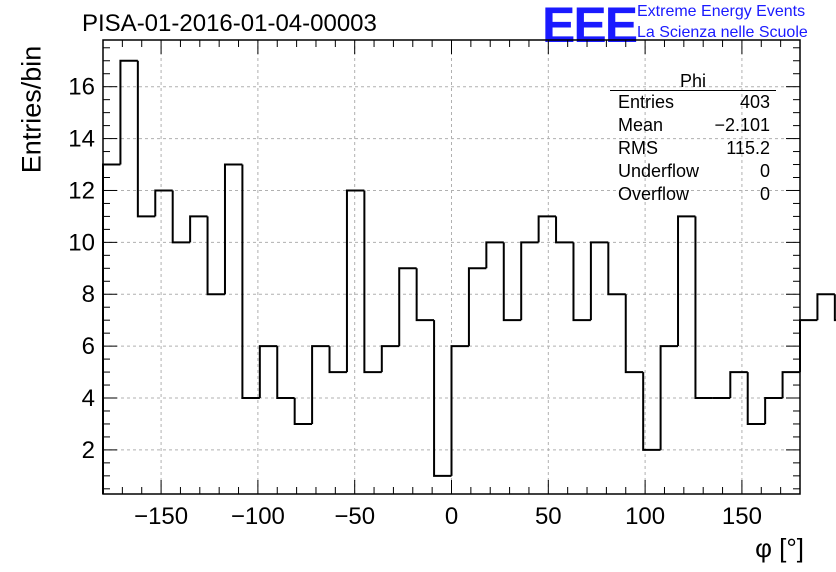 Image resolution: width=836 pixels, height=572 pixels. Describe the element at coordinates (659, 171) in the screenshot. I see `stats-label: Underflow` at that location.